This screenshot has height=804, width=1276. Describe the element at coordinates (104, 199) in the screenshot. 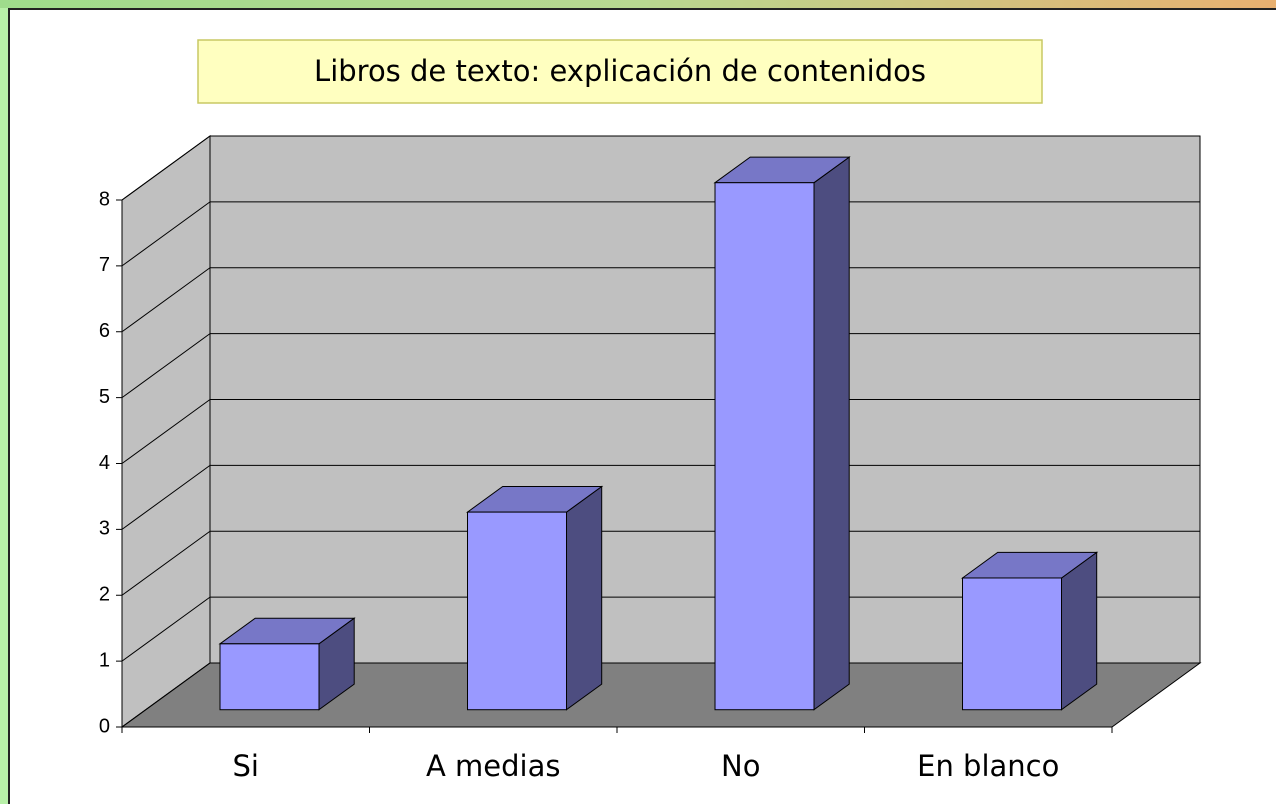

I see `y-tick-label: 8` at that location.